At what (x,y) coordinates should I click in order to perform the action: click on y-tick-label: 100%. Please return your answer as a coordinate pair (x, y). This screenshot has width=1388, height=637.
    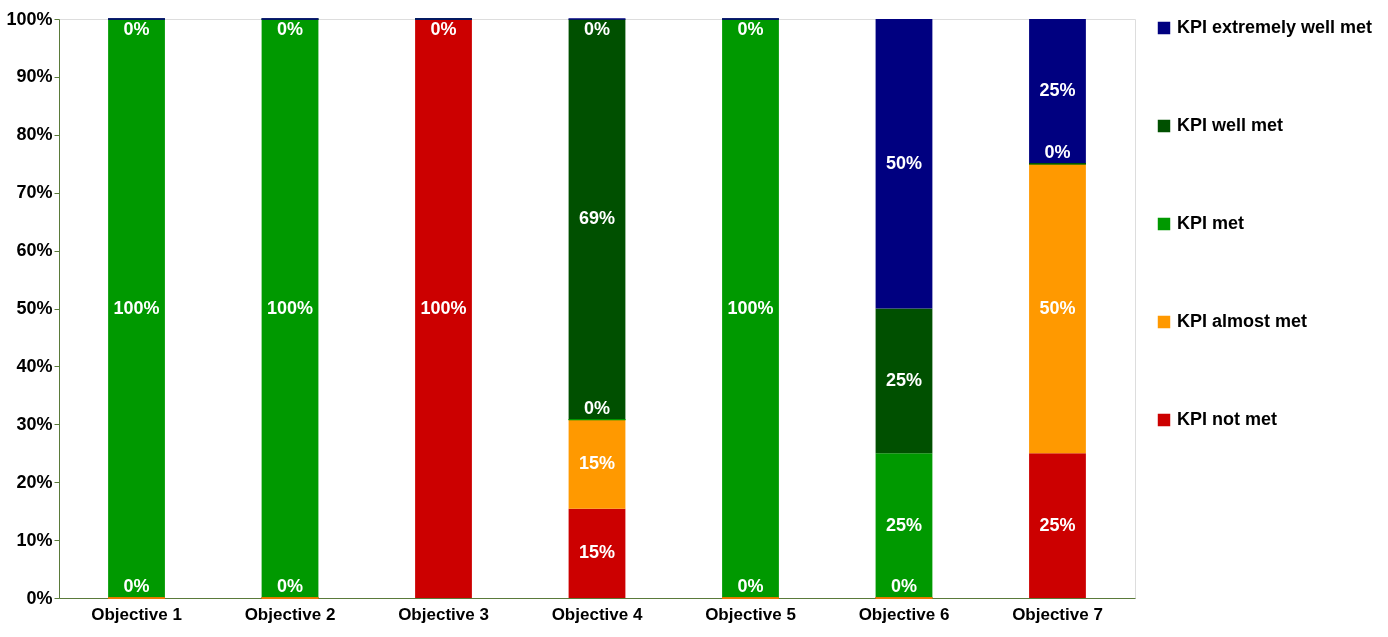
    Looking at the image, I should click on (29, 18).